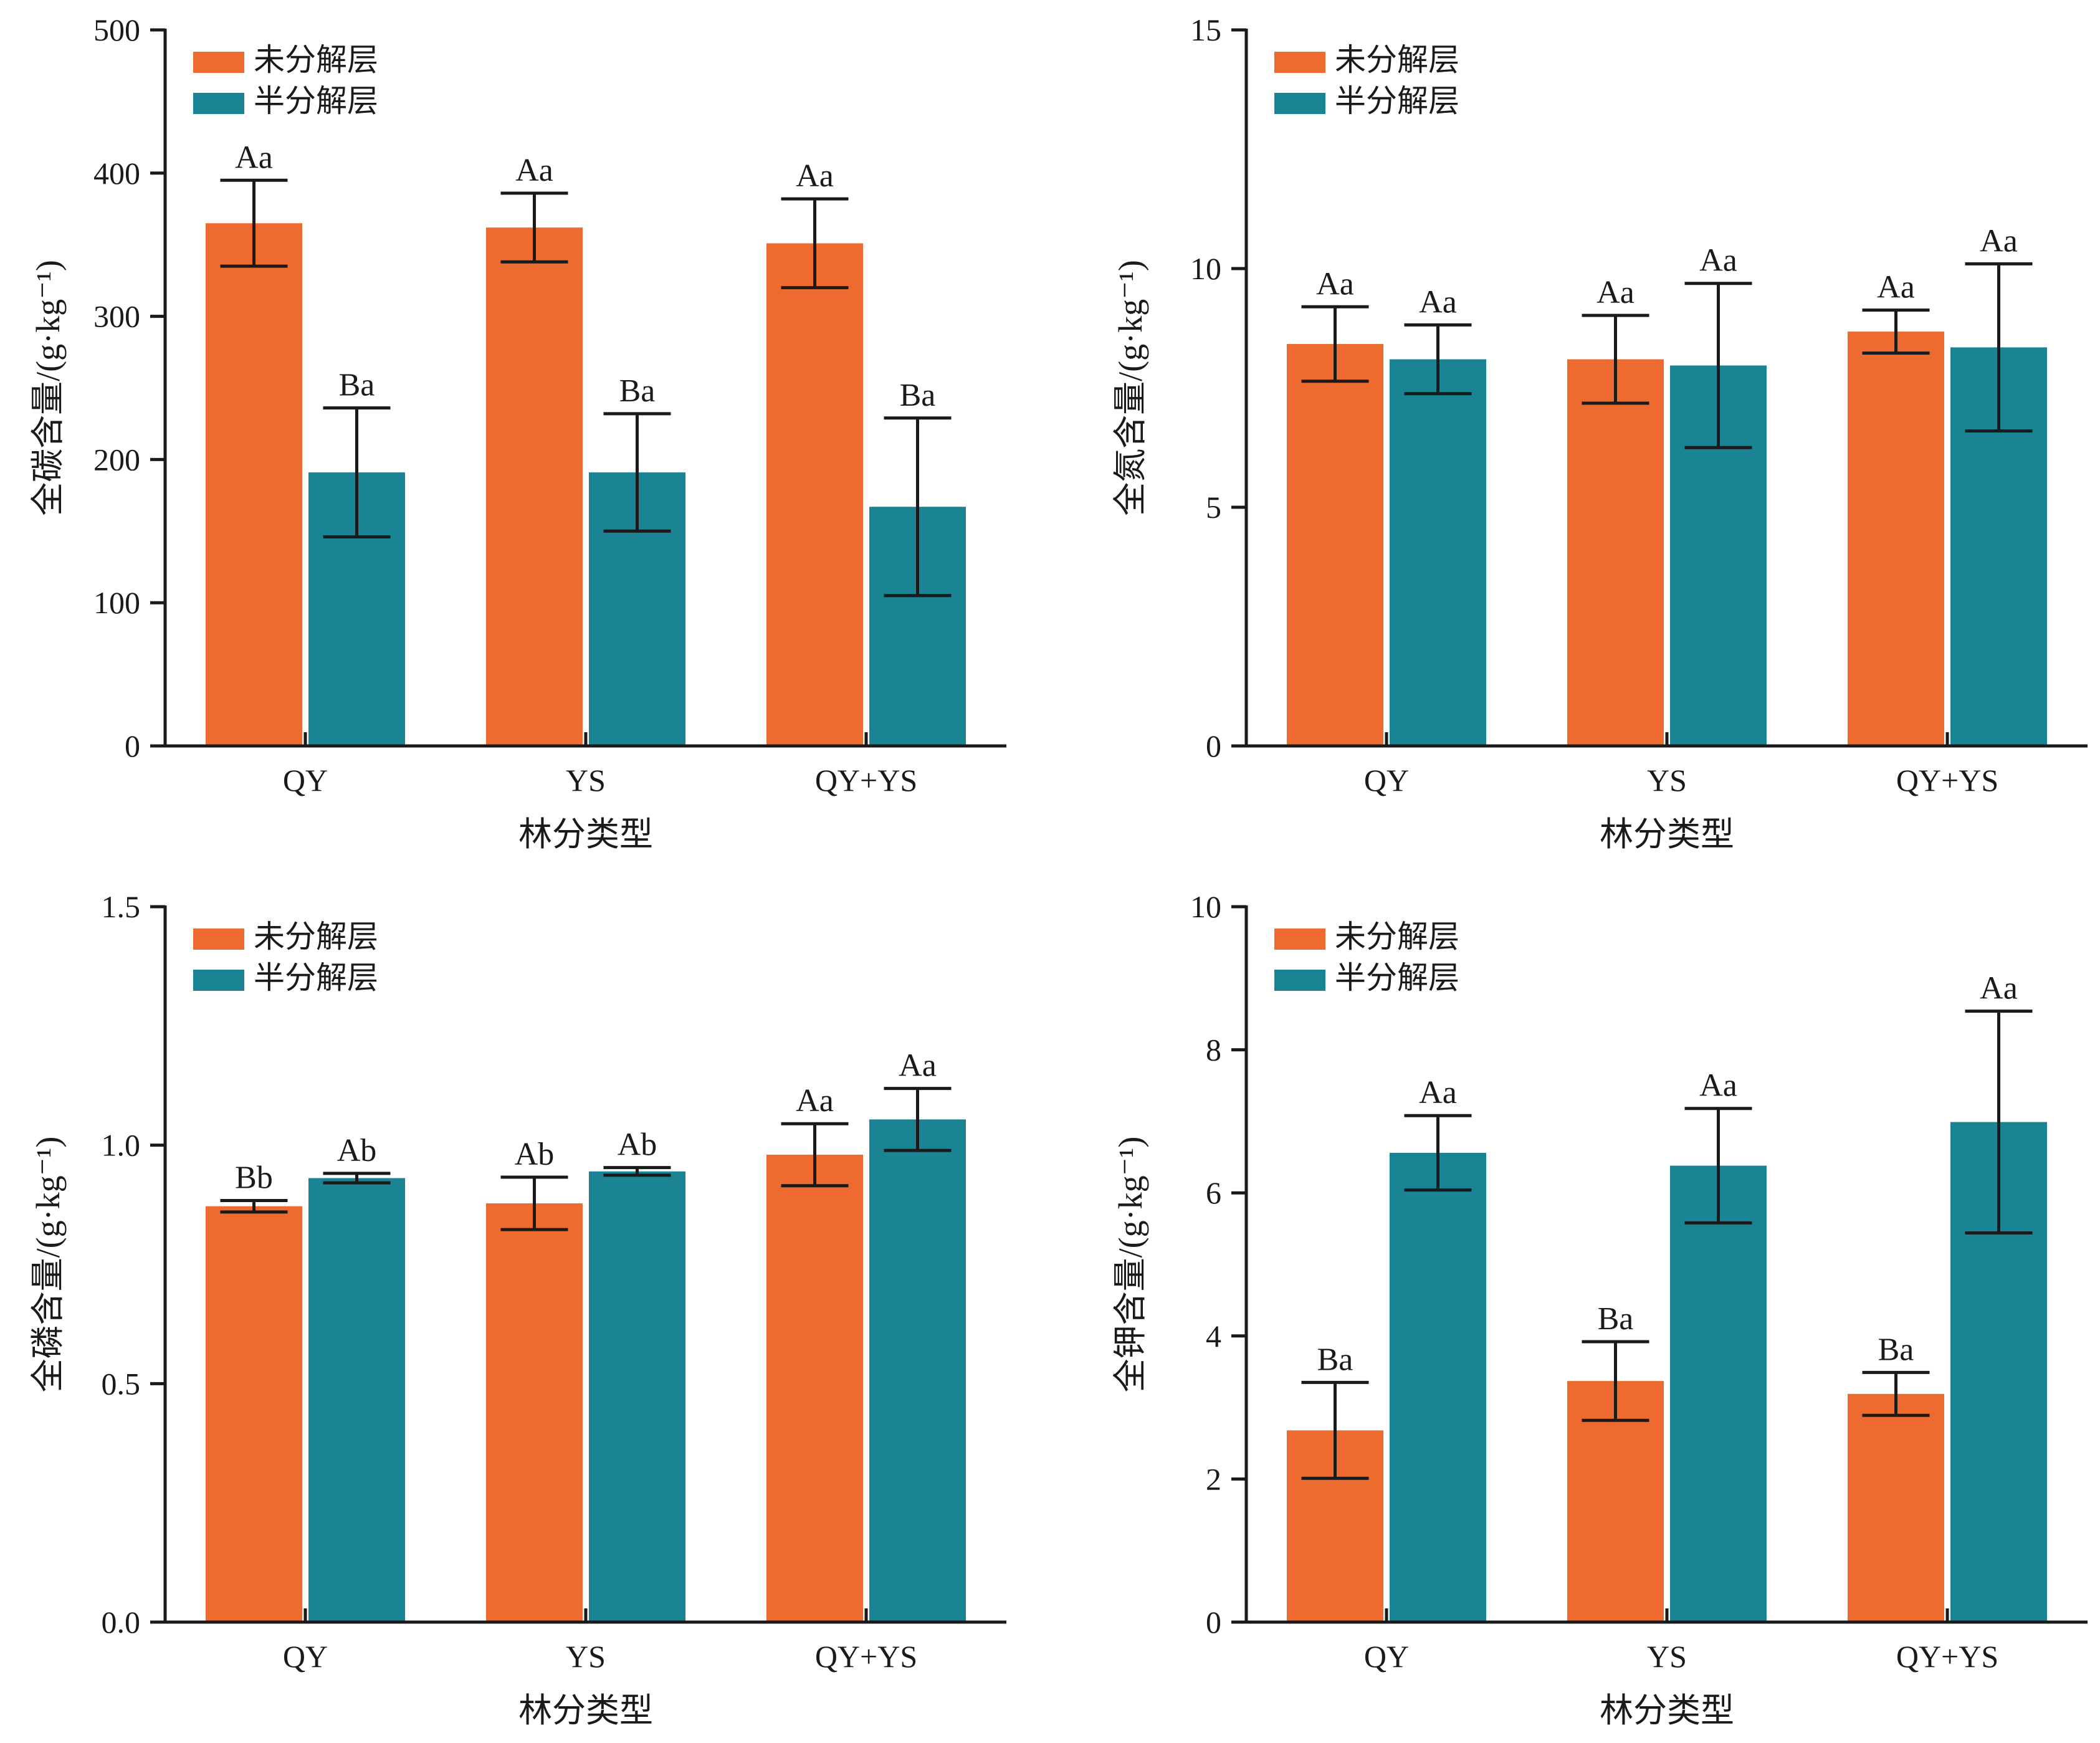  Describe the element at coordinates (116, 173) in the screenshot. I see `y-tick-label: 400` at that location.